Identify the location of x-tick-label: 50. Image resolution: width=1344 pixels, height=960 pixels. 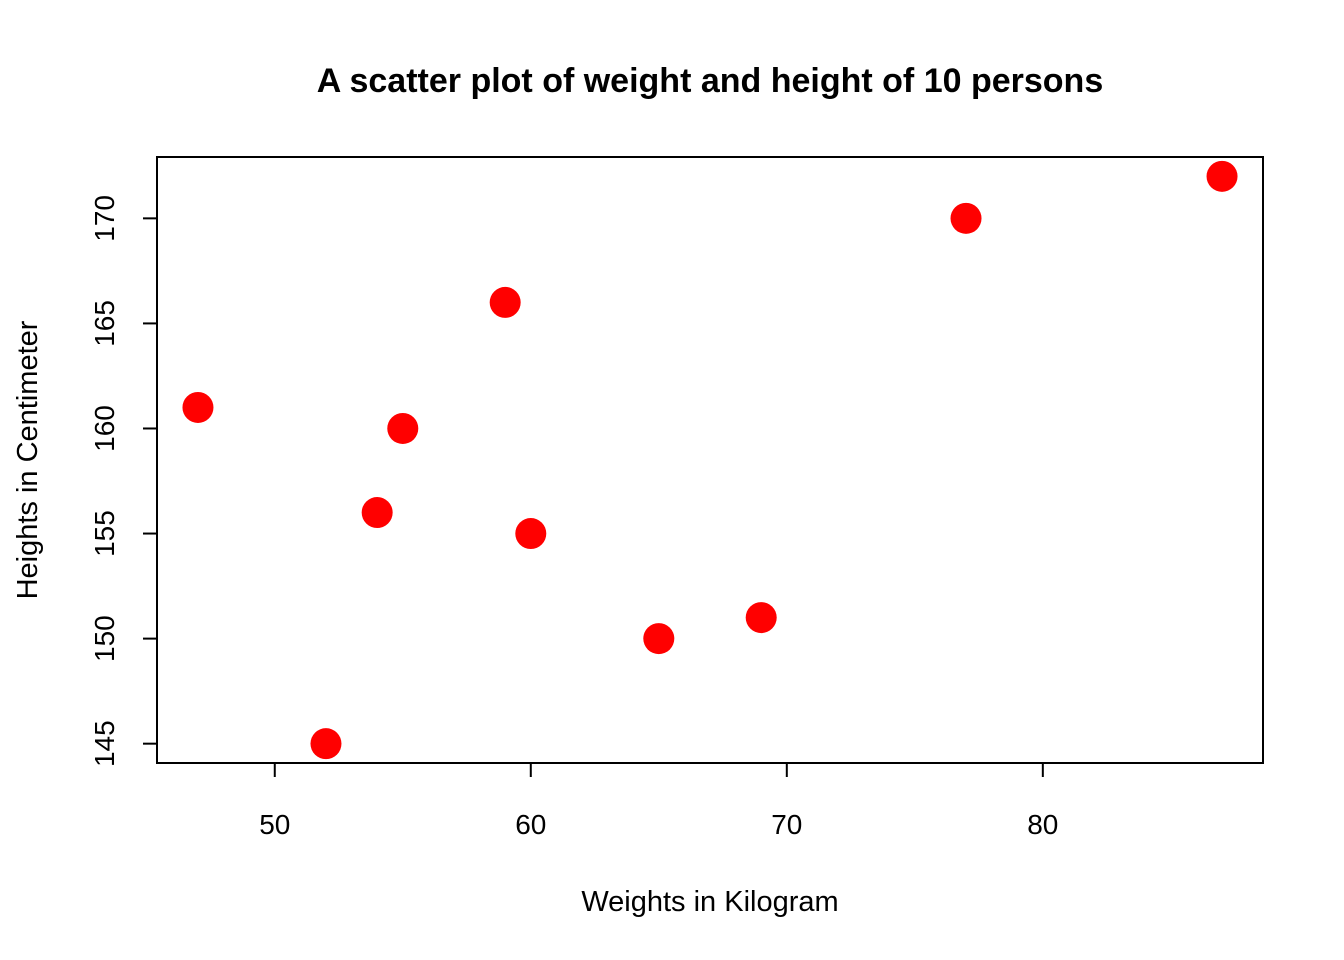
(274, 824).